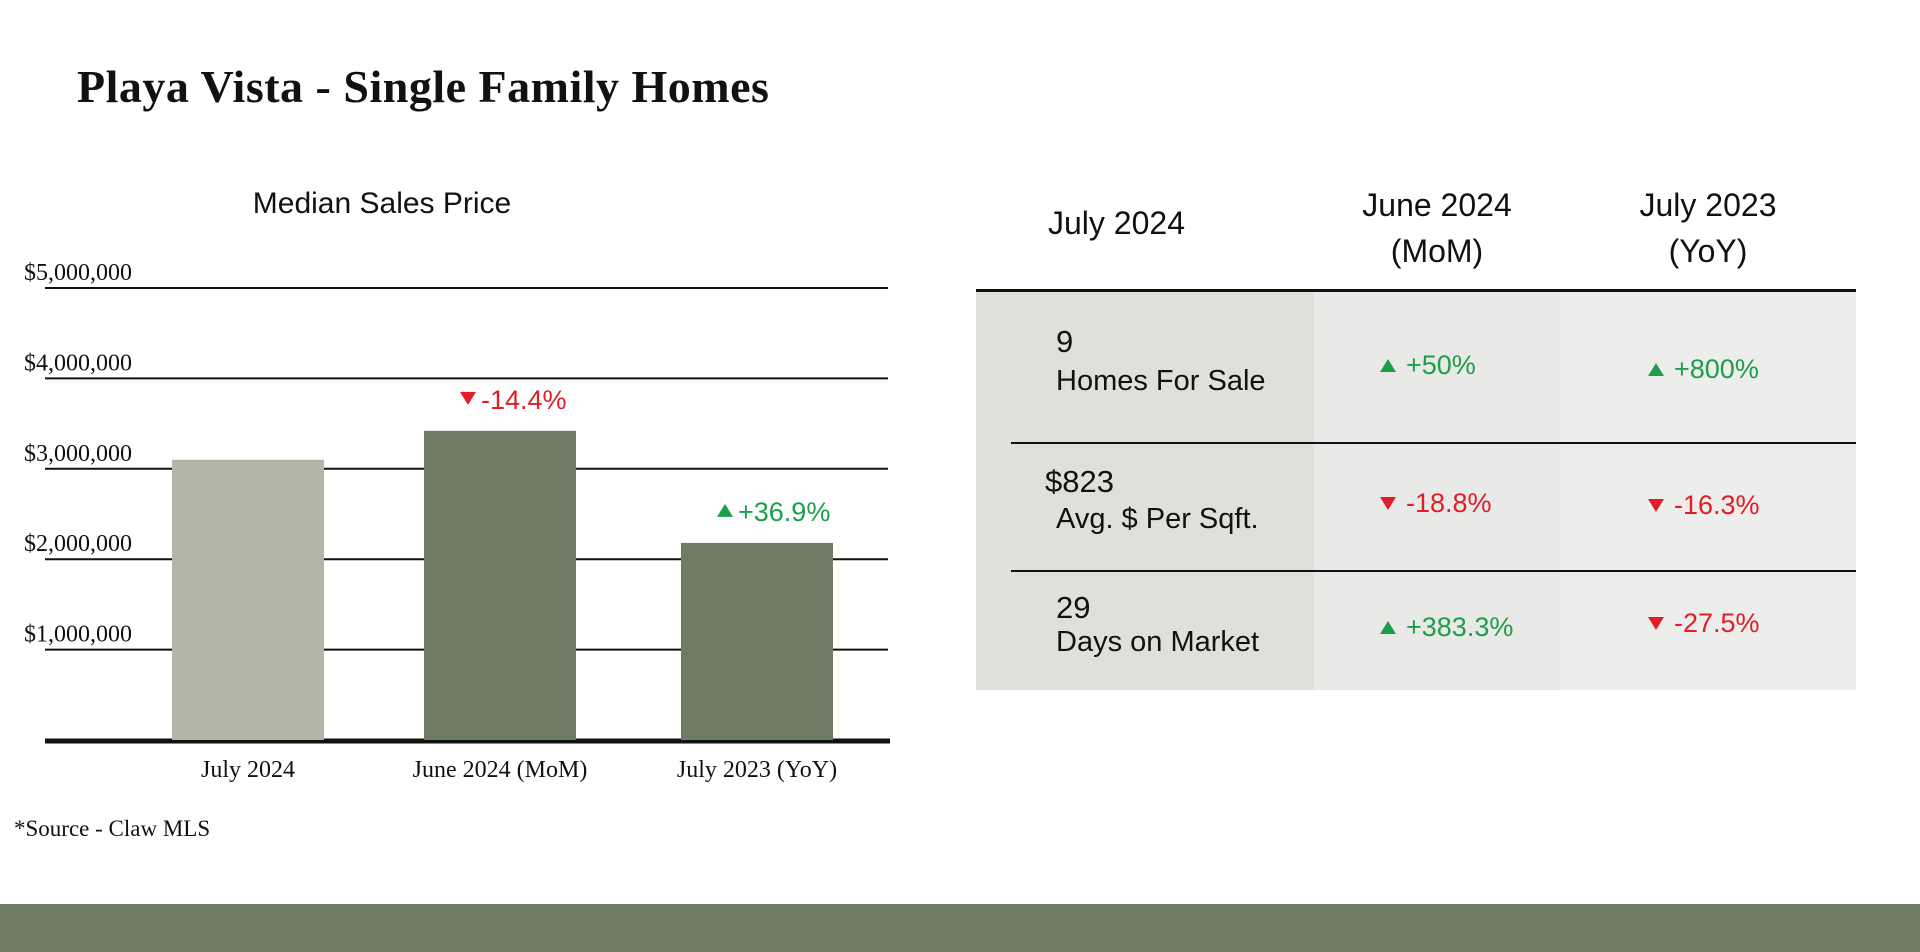 The height and width of the screenshot is (952, 1920). Describe the element at coordinates (1441, 365) in the screenshot. I see `homes-for-sale-mom-value: +50%` at that location.